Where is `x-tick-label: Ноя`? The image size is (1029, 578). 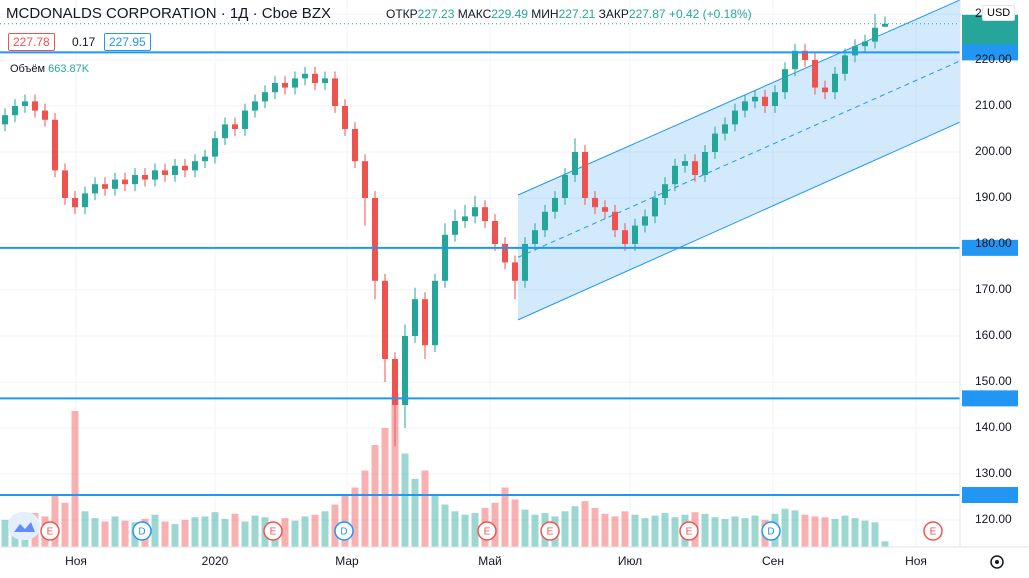
x-tick-label: Ноя is located at coordinates (76, 561).